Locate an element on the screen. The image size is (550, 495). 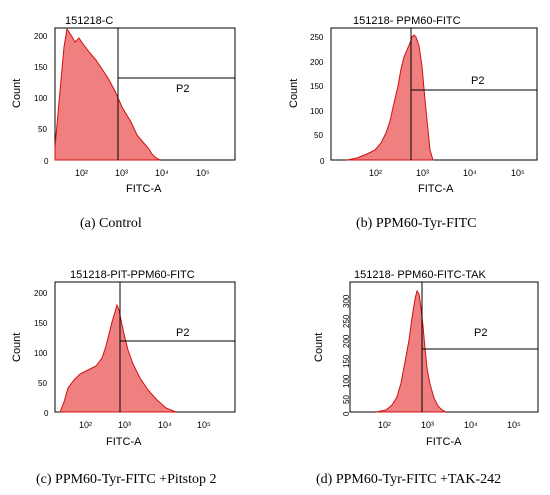
caption-d: (d) PPM60-Tyr-FITC +TAK-242 is located at coordinates (409, 479).